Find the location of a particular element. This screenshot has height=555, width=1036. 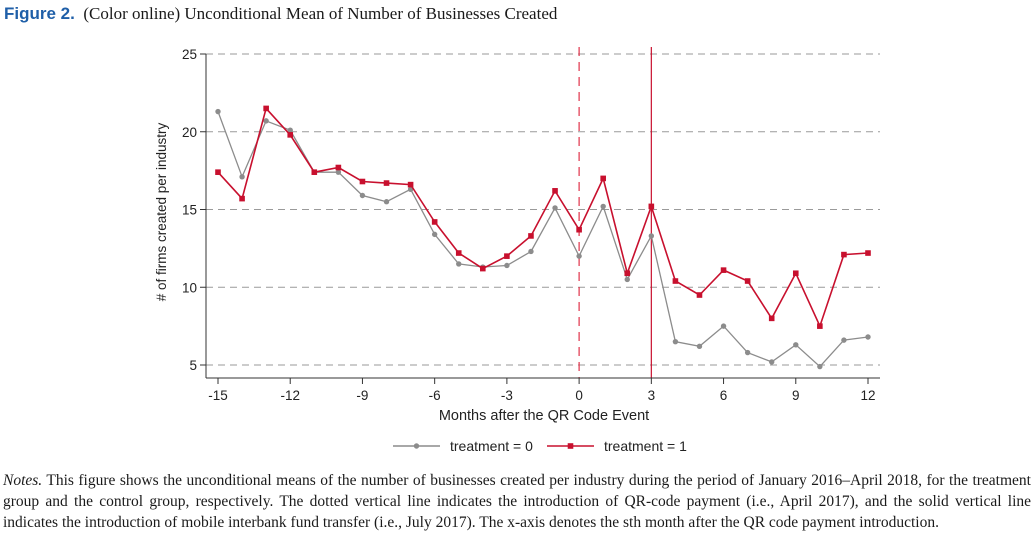

figure-label: Figure 2. is located at coordinates (39, 13).